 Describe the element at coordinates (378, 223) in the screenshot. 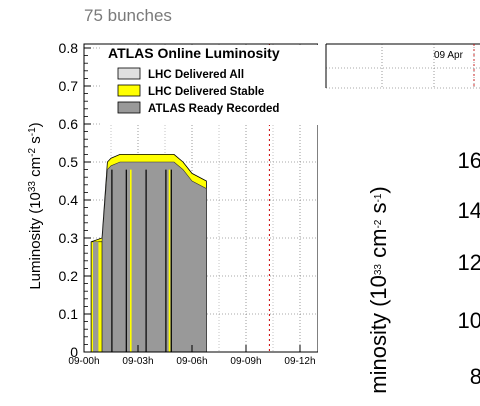

I see `second-y-label-exp: -2` at that location.